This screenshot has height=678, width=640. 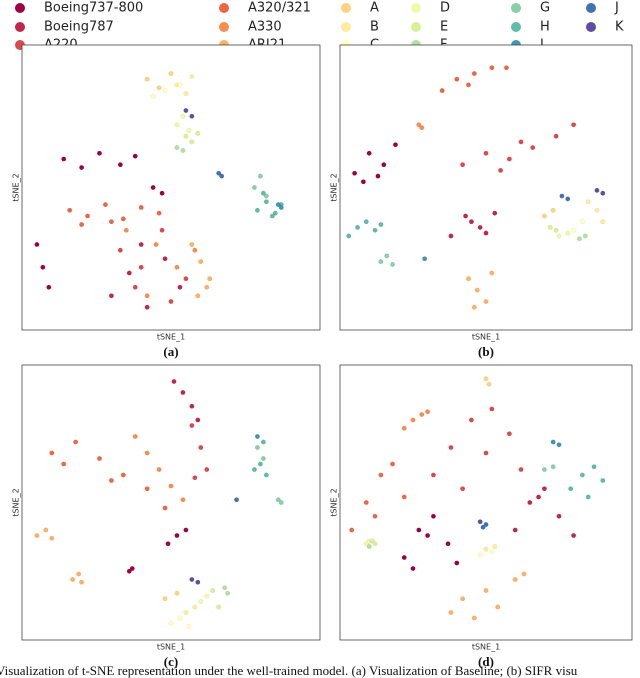 What do you see at coordinates (374, 8) in the screenshot?
I see `legend-label: A` at bounding box center [374, 8].